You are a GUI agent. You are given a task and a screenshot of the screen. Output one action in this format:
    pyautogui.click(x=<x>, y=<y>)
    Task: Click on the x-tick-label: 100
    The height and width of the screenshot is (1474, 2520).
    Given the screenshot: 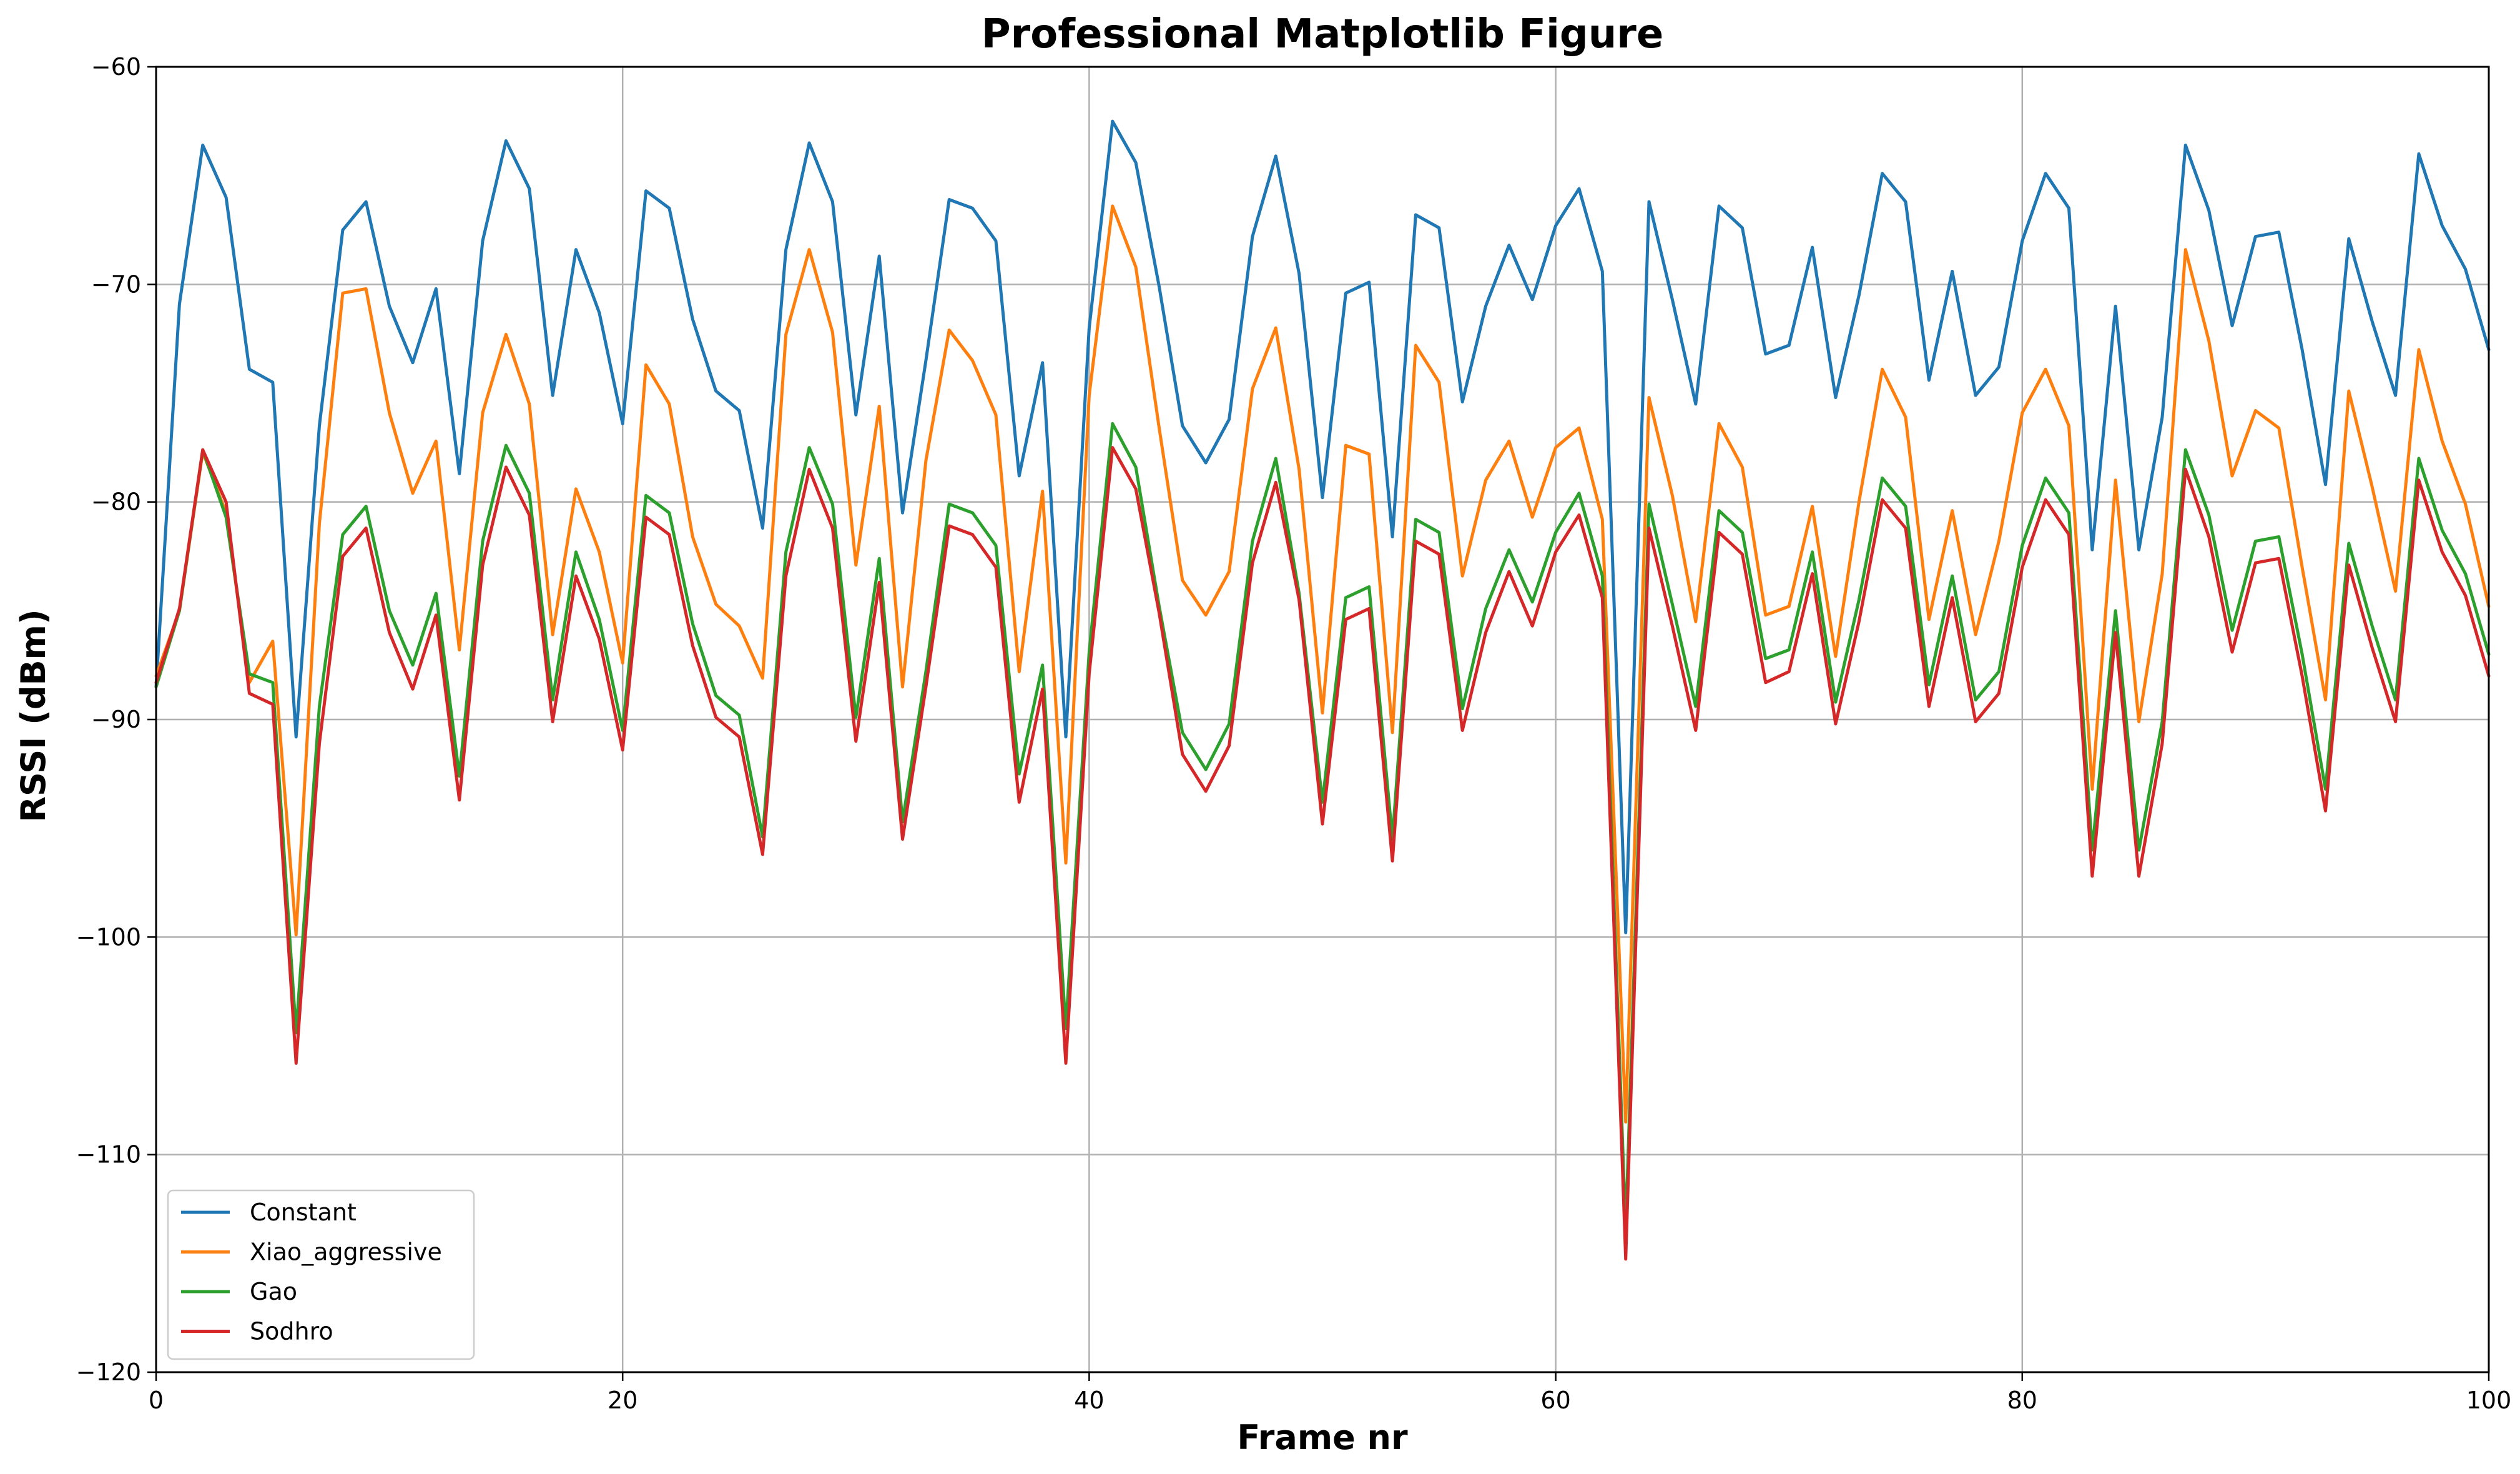 What is the action you would take?
    pyautogui.click(x=2489, y=1400)
    